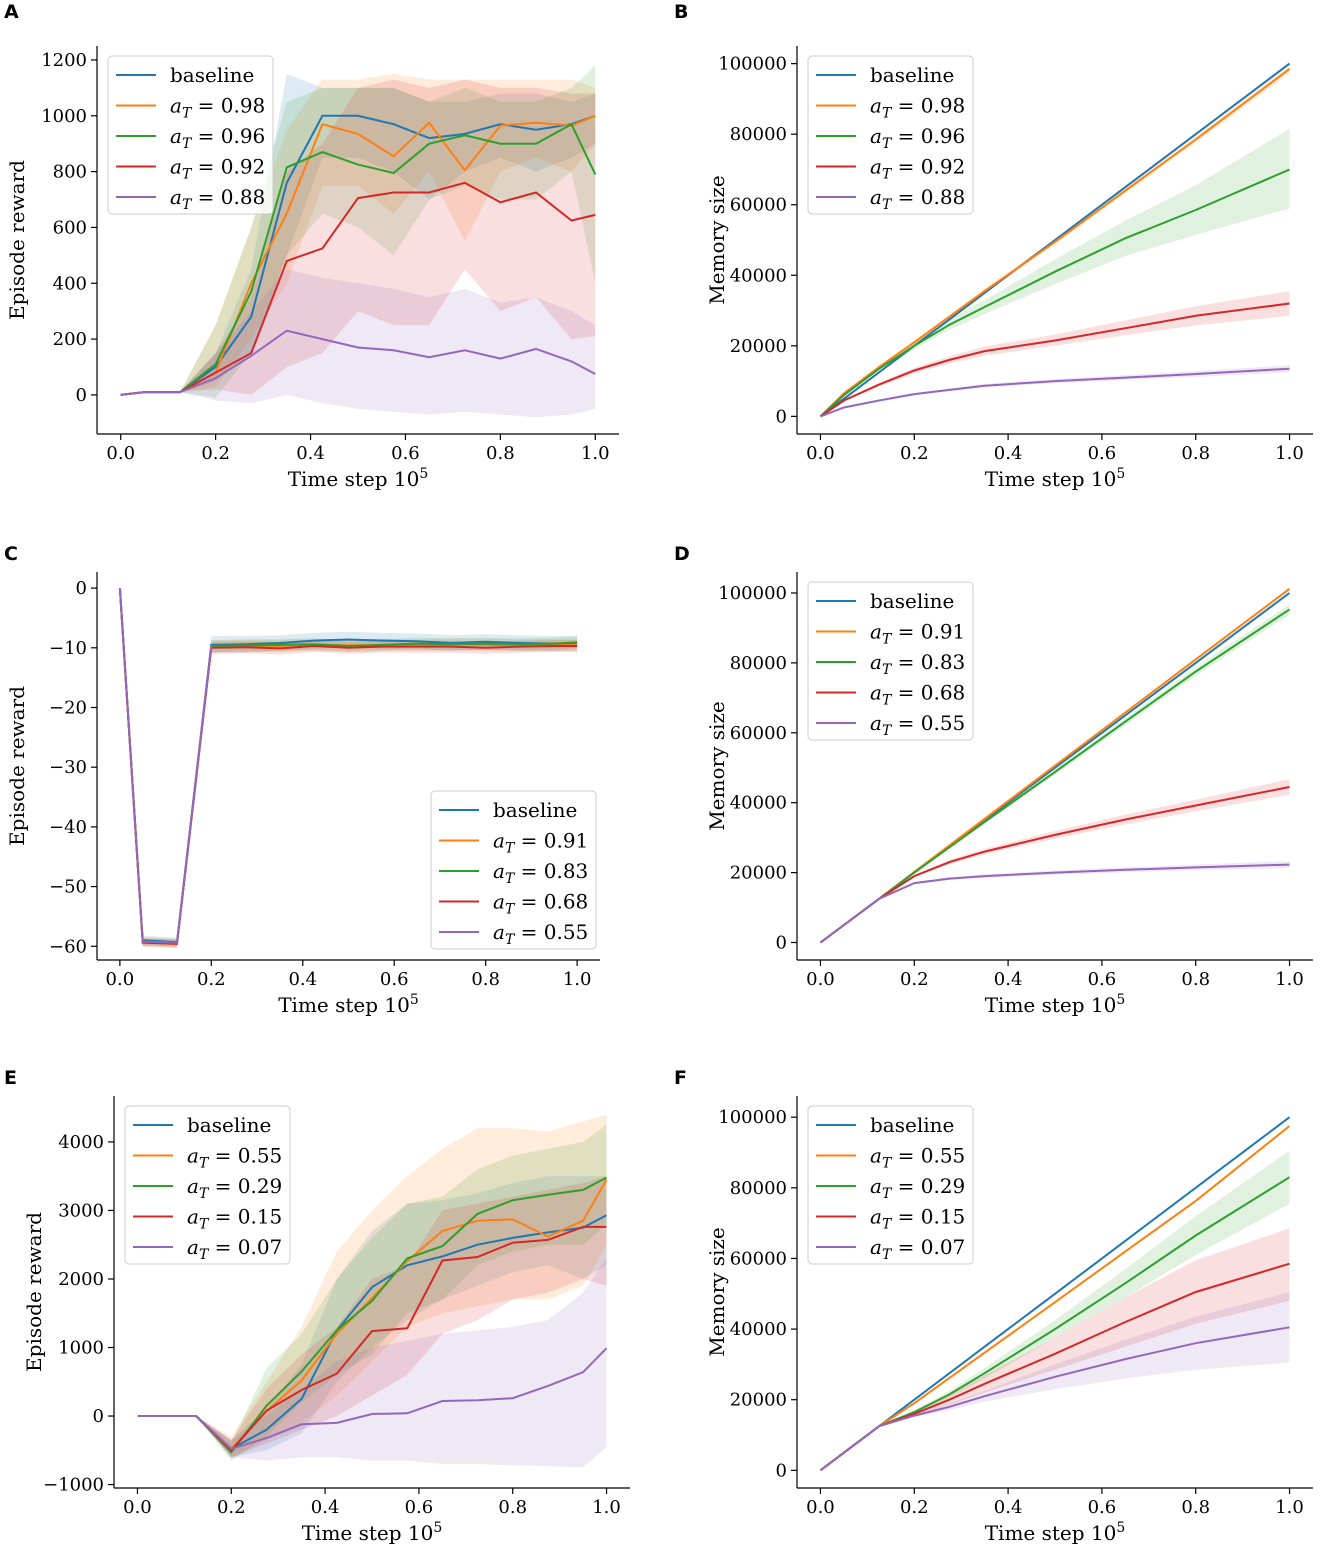 The width and height of the screenshot is (1325, 1554). I want to click on legend-value: = 0.55, so click(245, 1156).